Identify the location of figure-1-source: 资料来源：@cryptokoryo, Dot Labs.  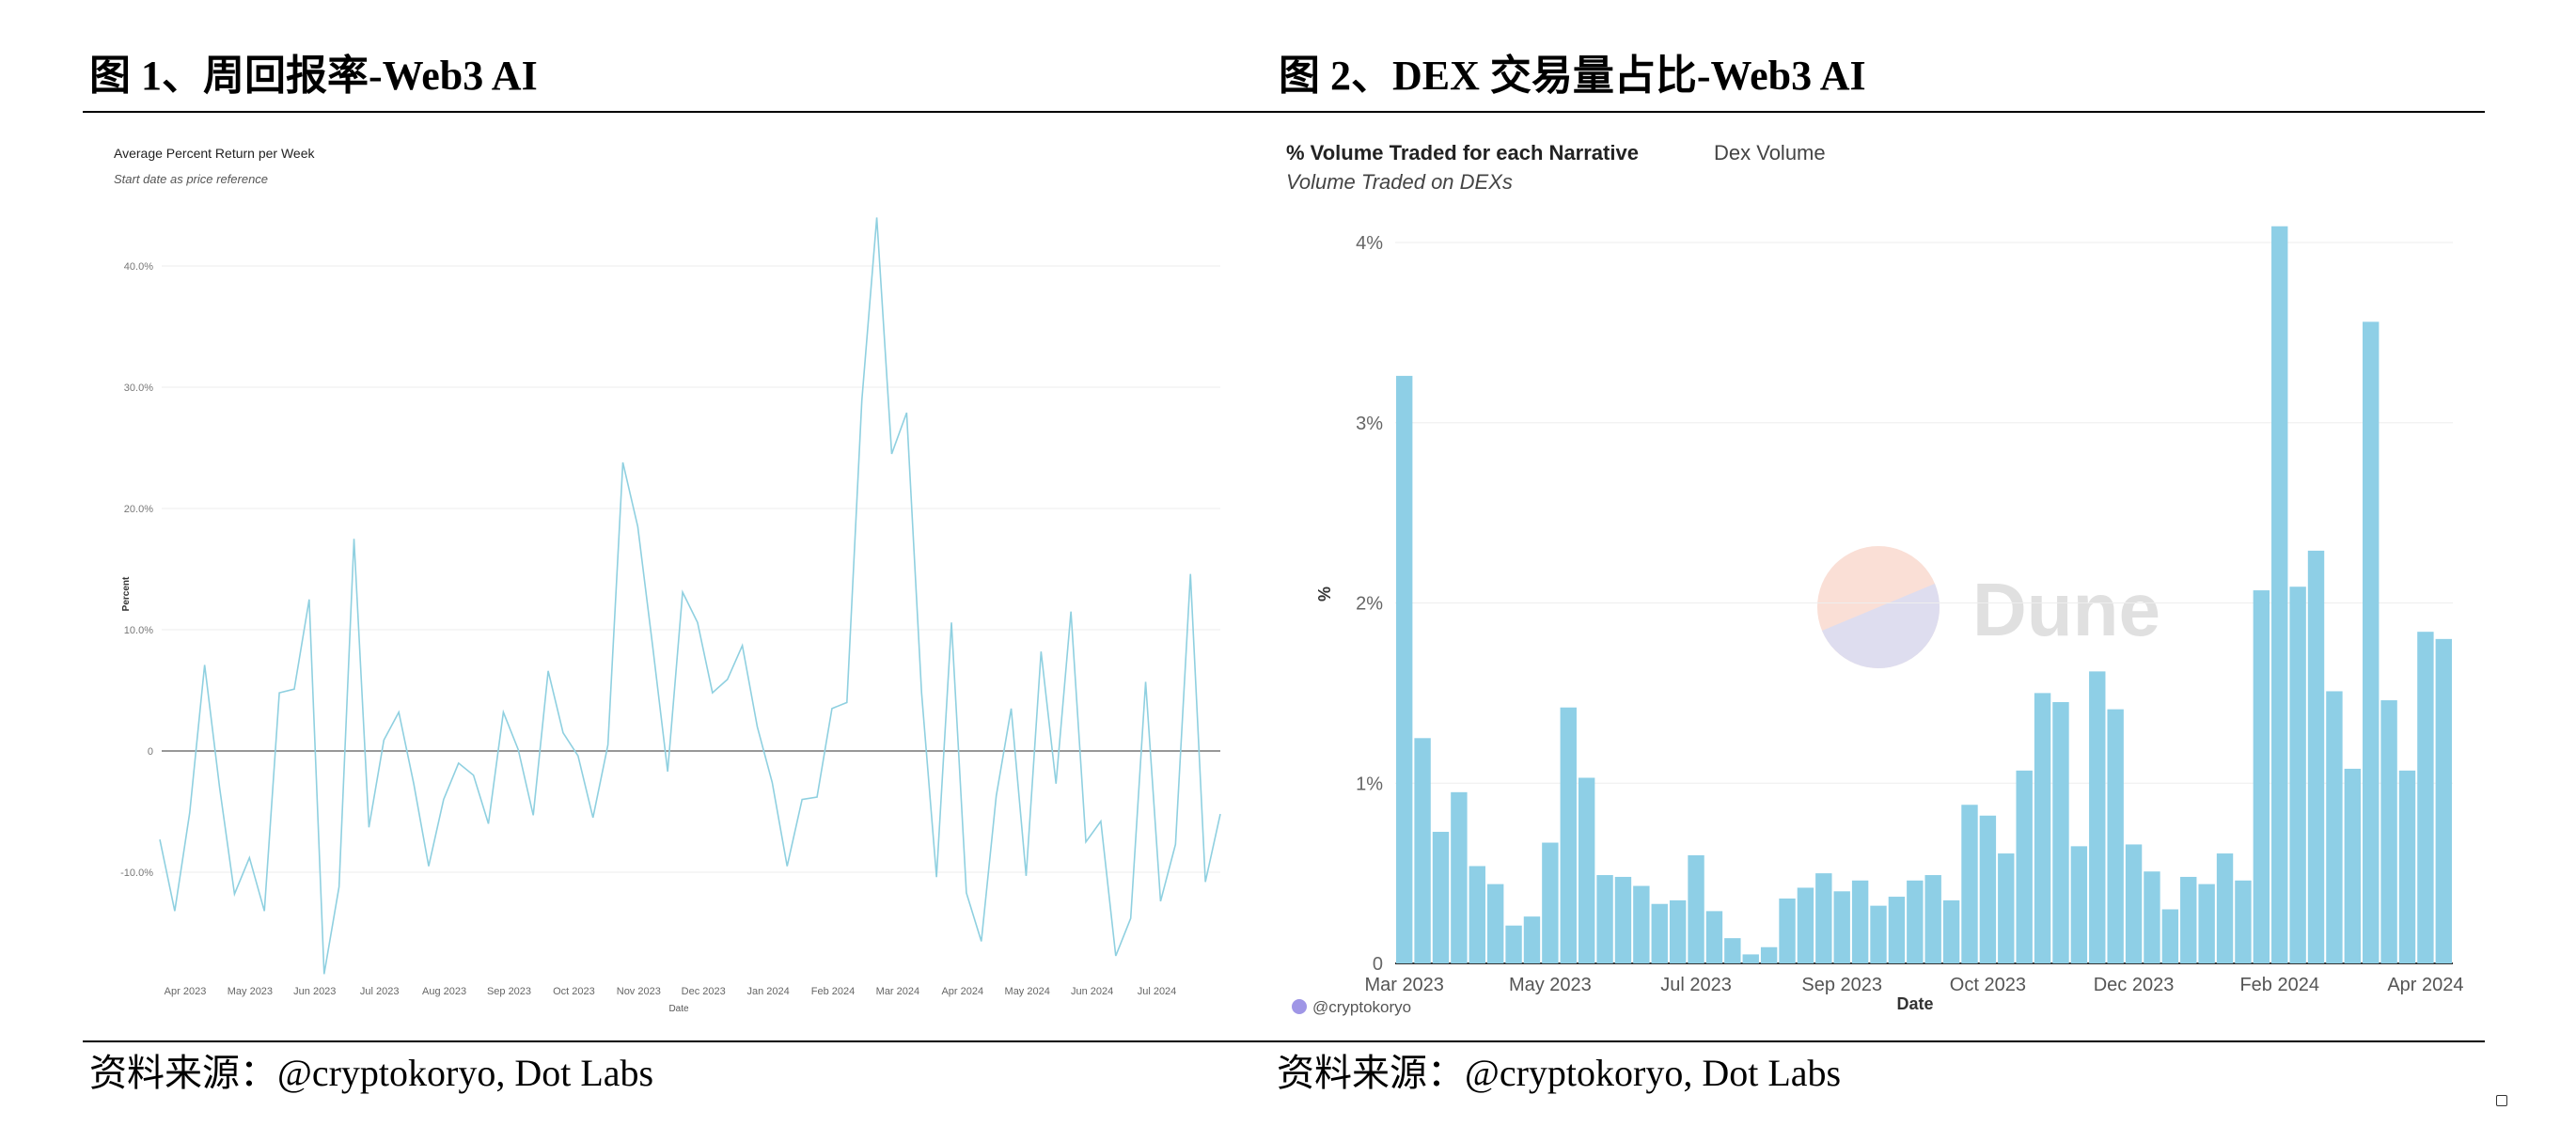
(372, 1073).